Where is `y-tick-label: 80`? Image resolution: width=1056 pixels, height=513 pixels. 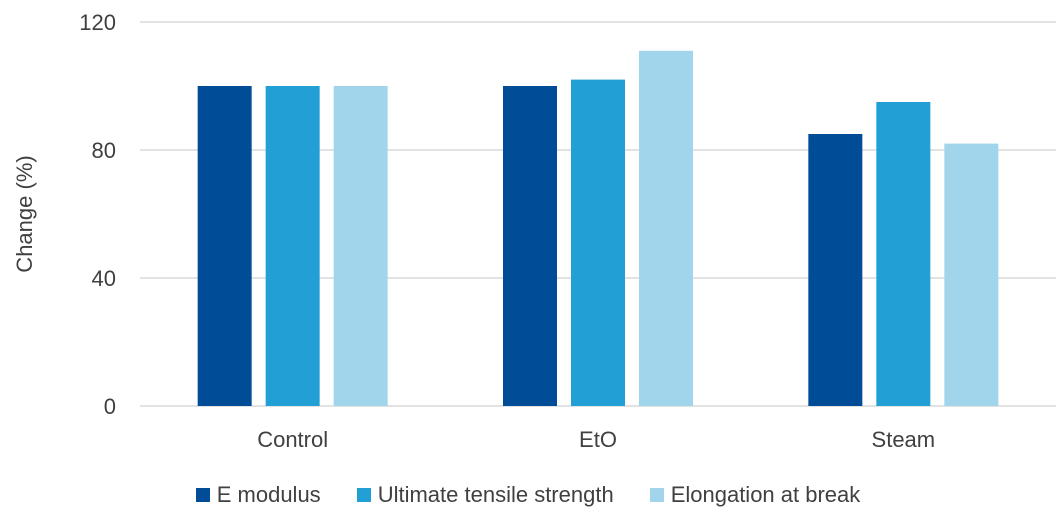 y-tick-label: 80 is located at coordinates (104, 150).